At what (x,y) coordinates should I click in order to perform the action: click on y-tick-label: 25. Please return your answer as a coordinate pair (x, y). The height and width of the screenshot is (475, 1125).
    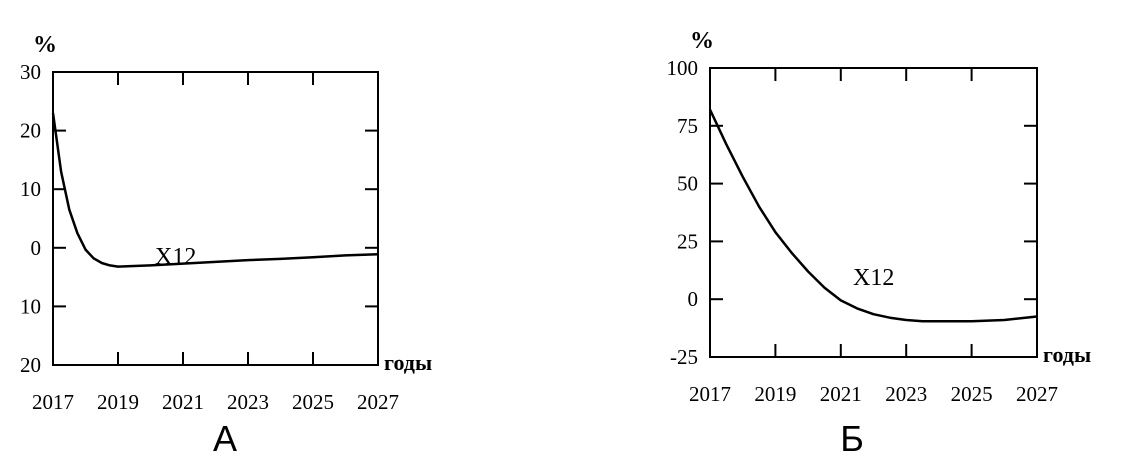
    Looking at the image, I should click on (687, 241).